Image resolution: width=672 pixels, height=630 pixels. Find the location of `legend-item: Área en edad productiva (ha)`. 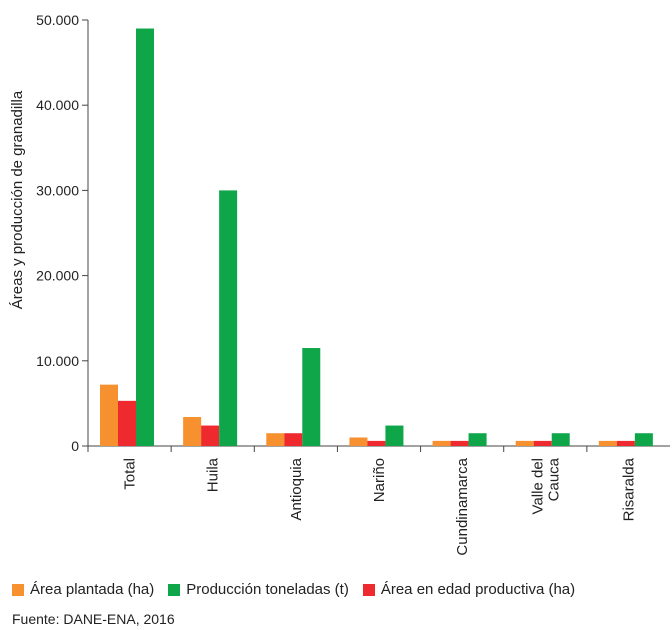

legend-item: Área en edad productiva (ha) is located at coordinates (469, 589).